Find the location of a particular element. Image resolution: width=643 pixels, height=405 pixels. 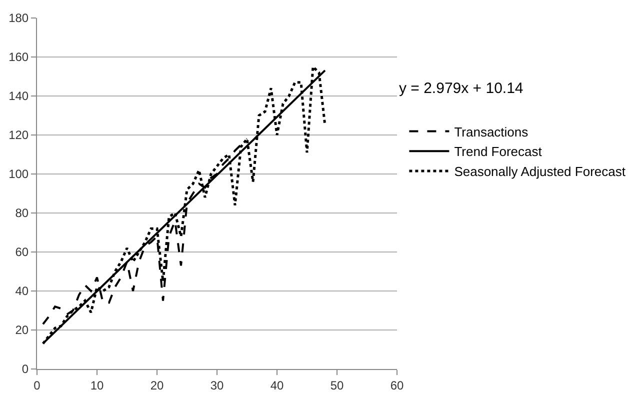

legend-label: Transactions is located at coordinates (491, 132).